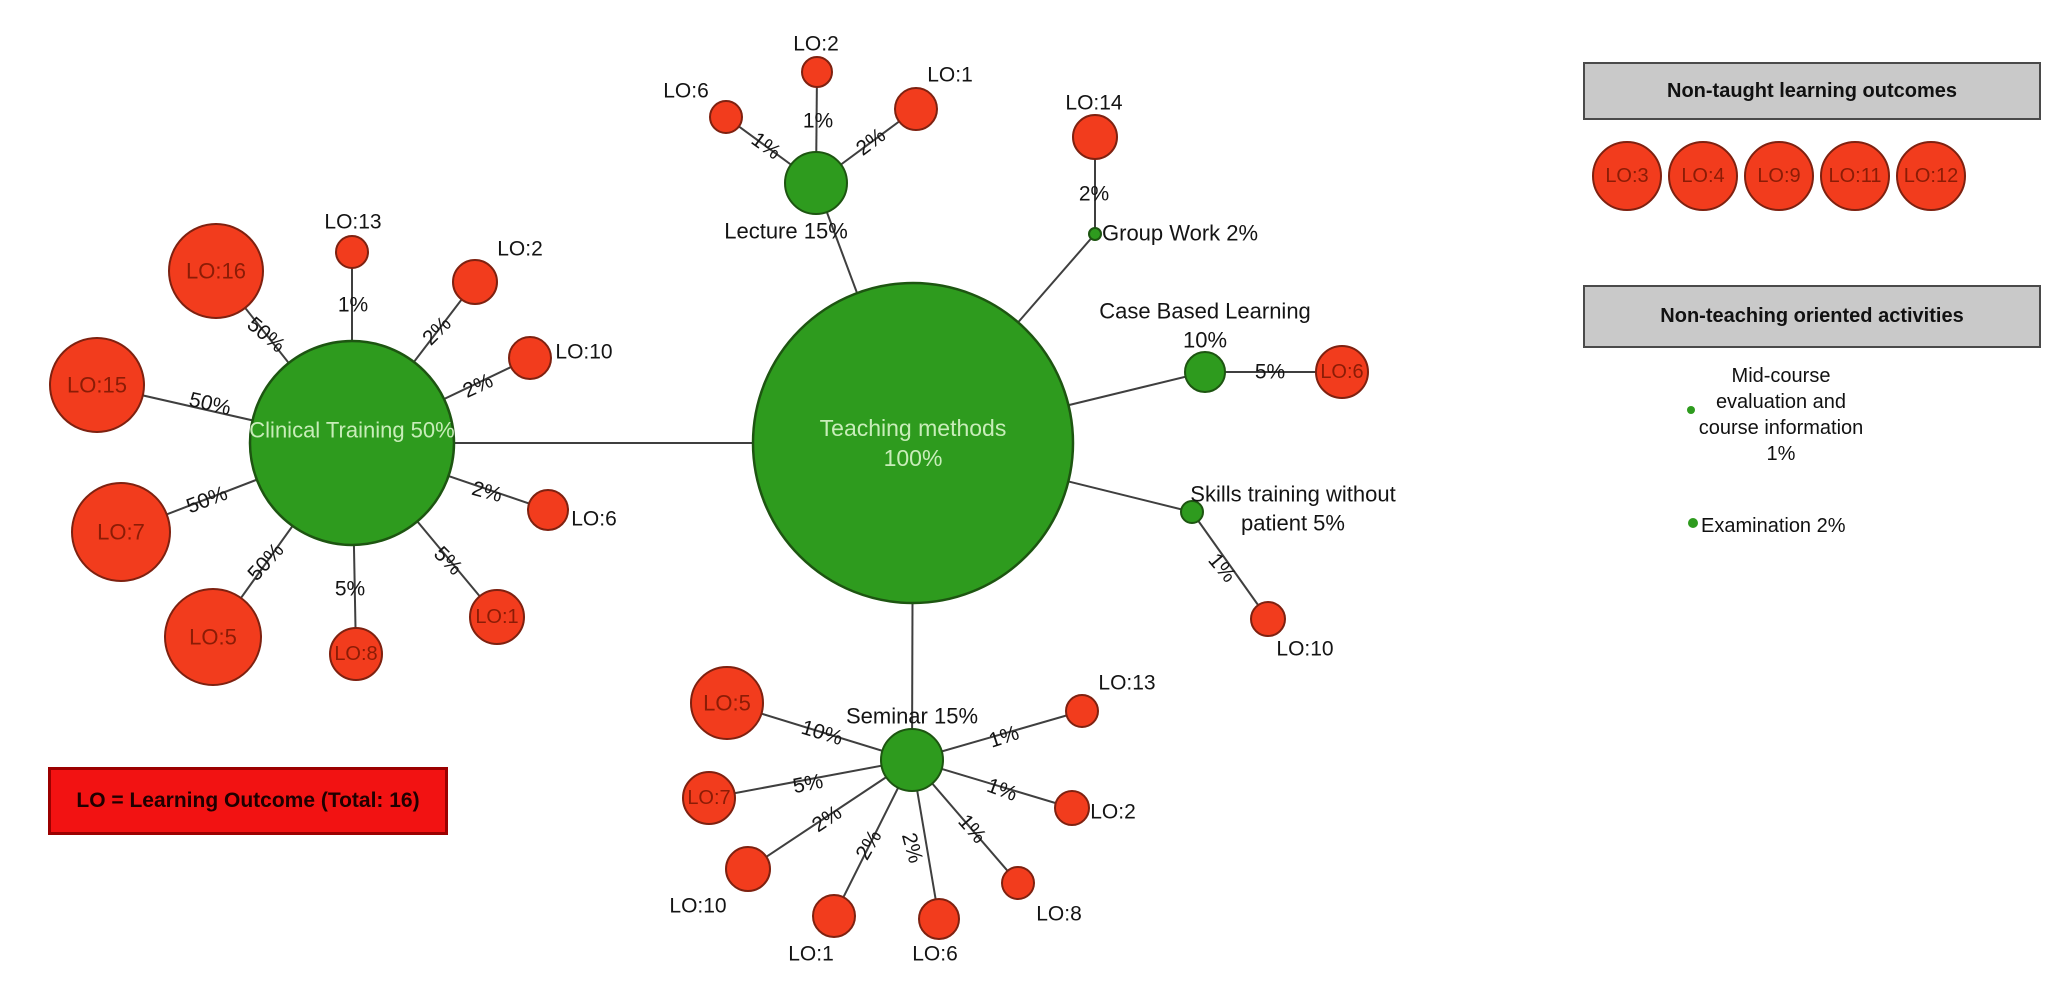 The height and width of the screenshot is (1001, 2059). I want to click on node-lecture, so click(816, 183).